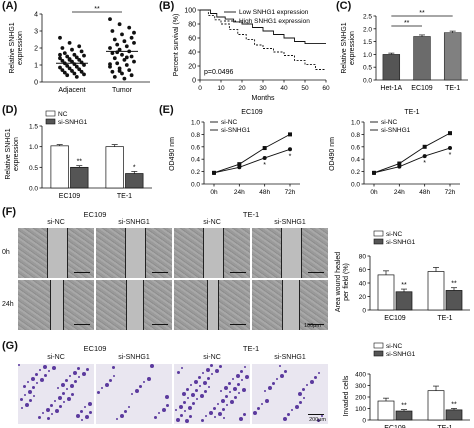  I want to click on y-tick-label: 200, so click(360, 398).